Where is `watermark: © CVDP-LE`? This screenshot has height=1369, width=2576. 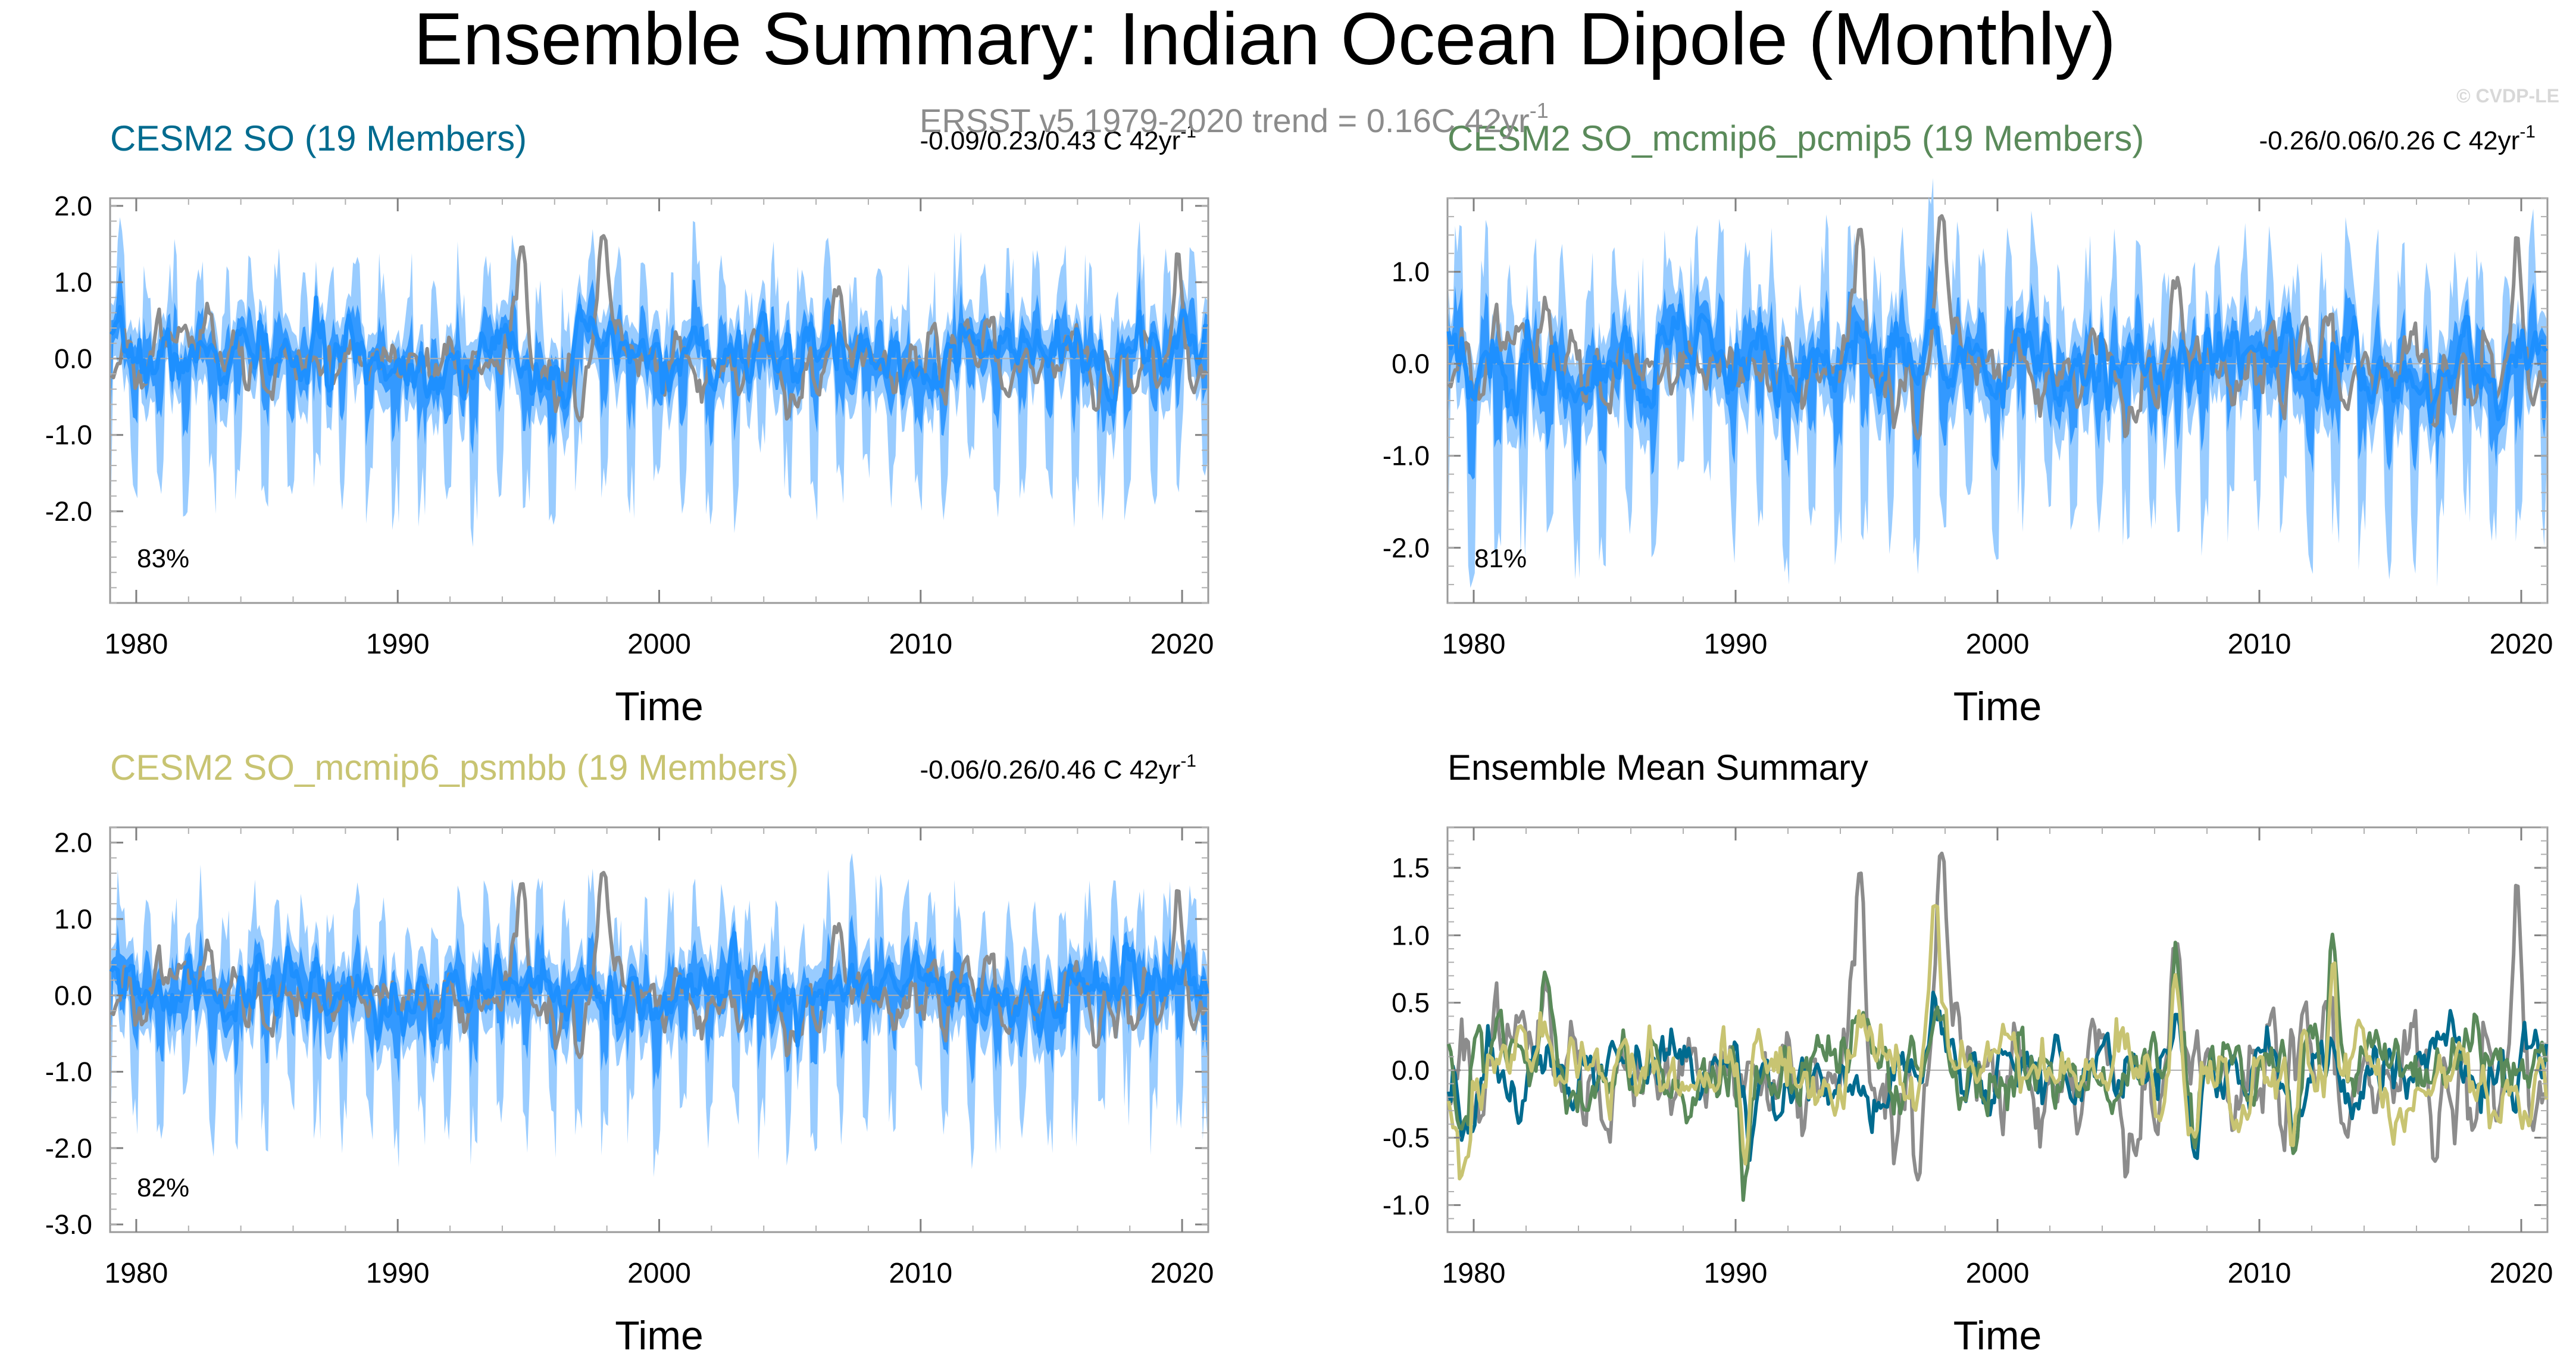 watermark: © CVDP-LE is located at coordinates (2507, 96).